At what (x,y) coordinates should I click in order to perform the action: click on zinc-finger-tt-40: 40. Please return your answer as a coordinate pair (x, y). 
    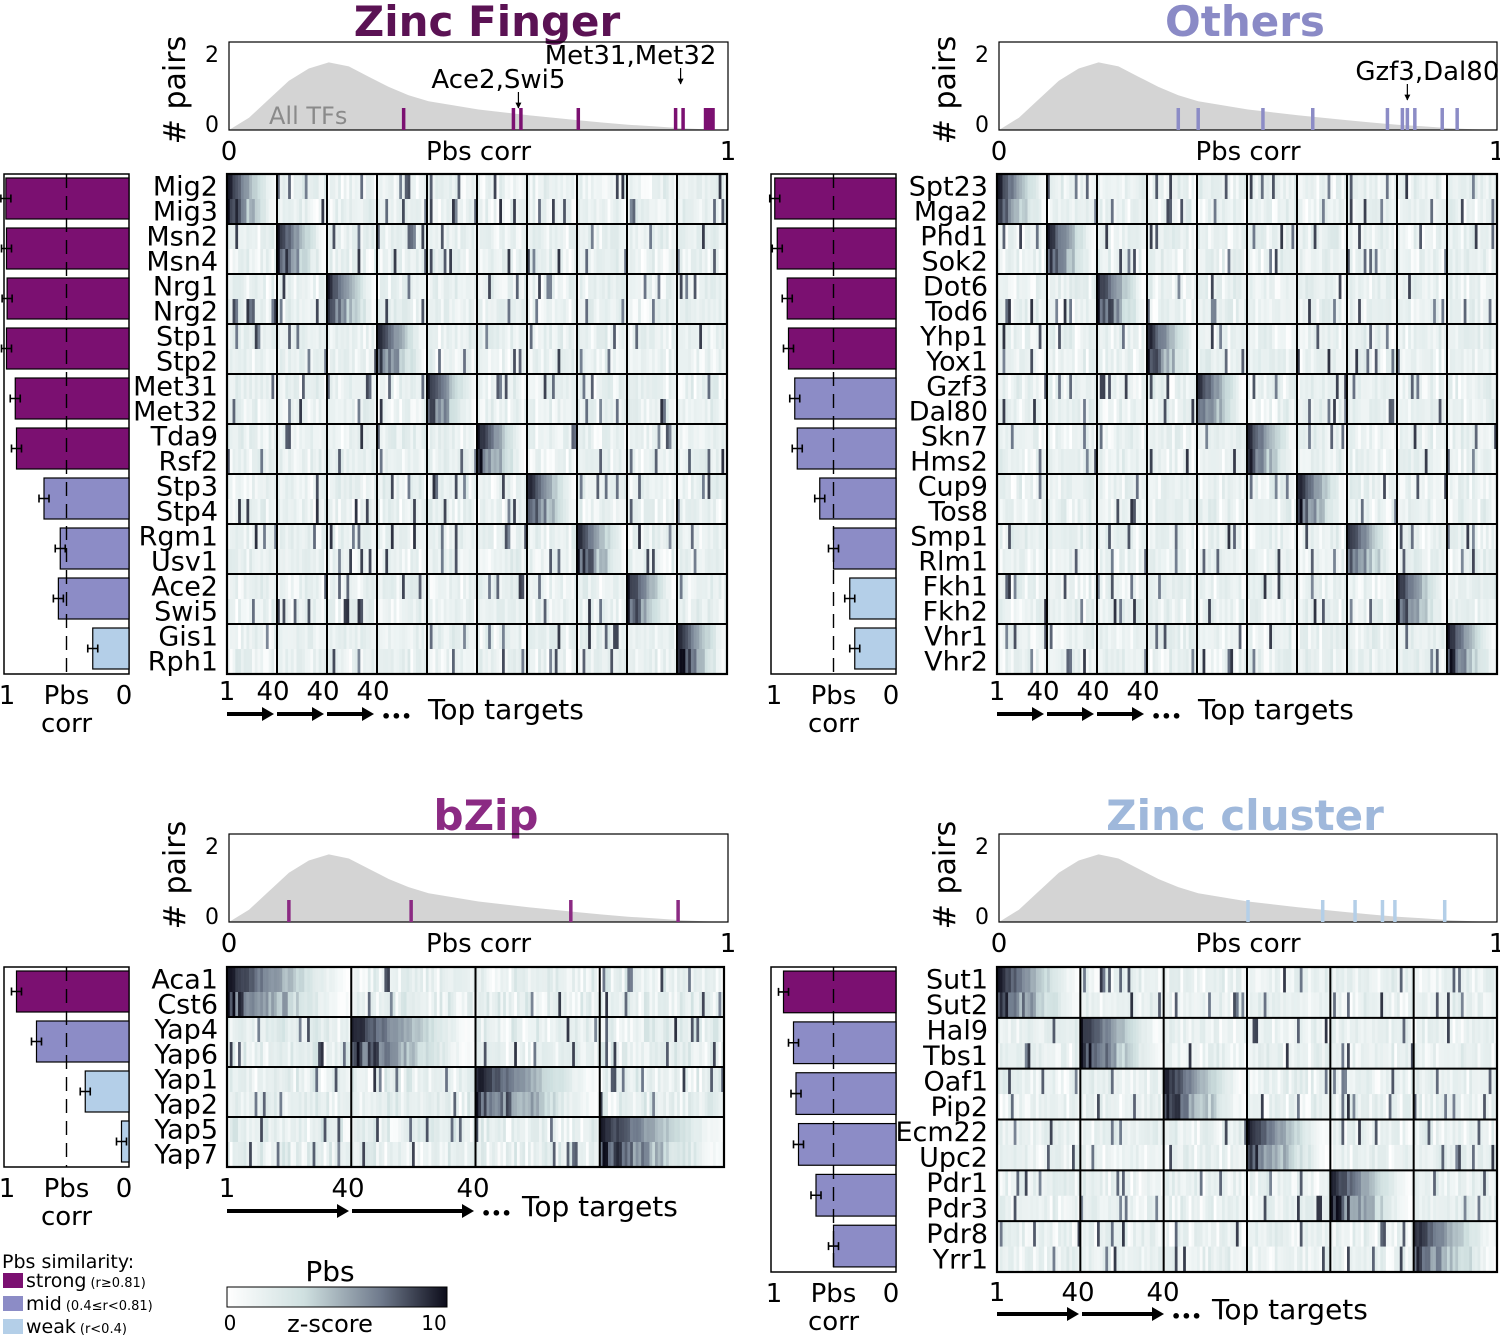
    Looking at the image, I should click on (272, 692).